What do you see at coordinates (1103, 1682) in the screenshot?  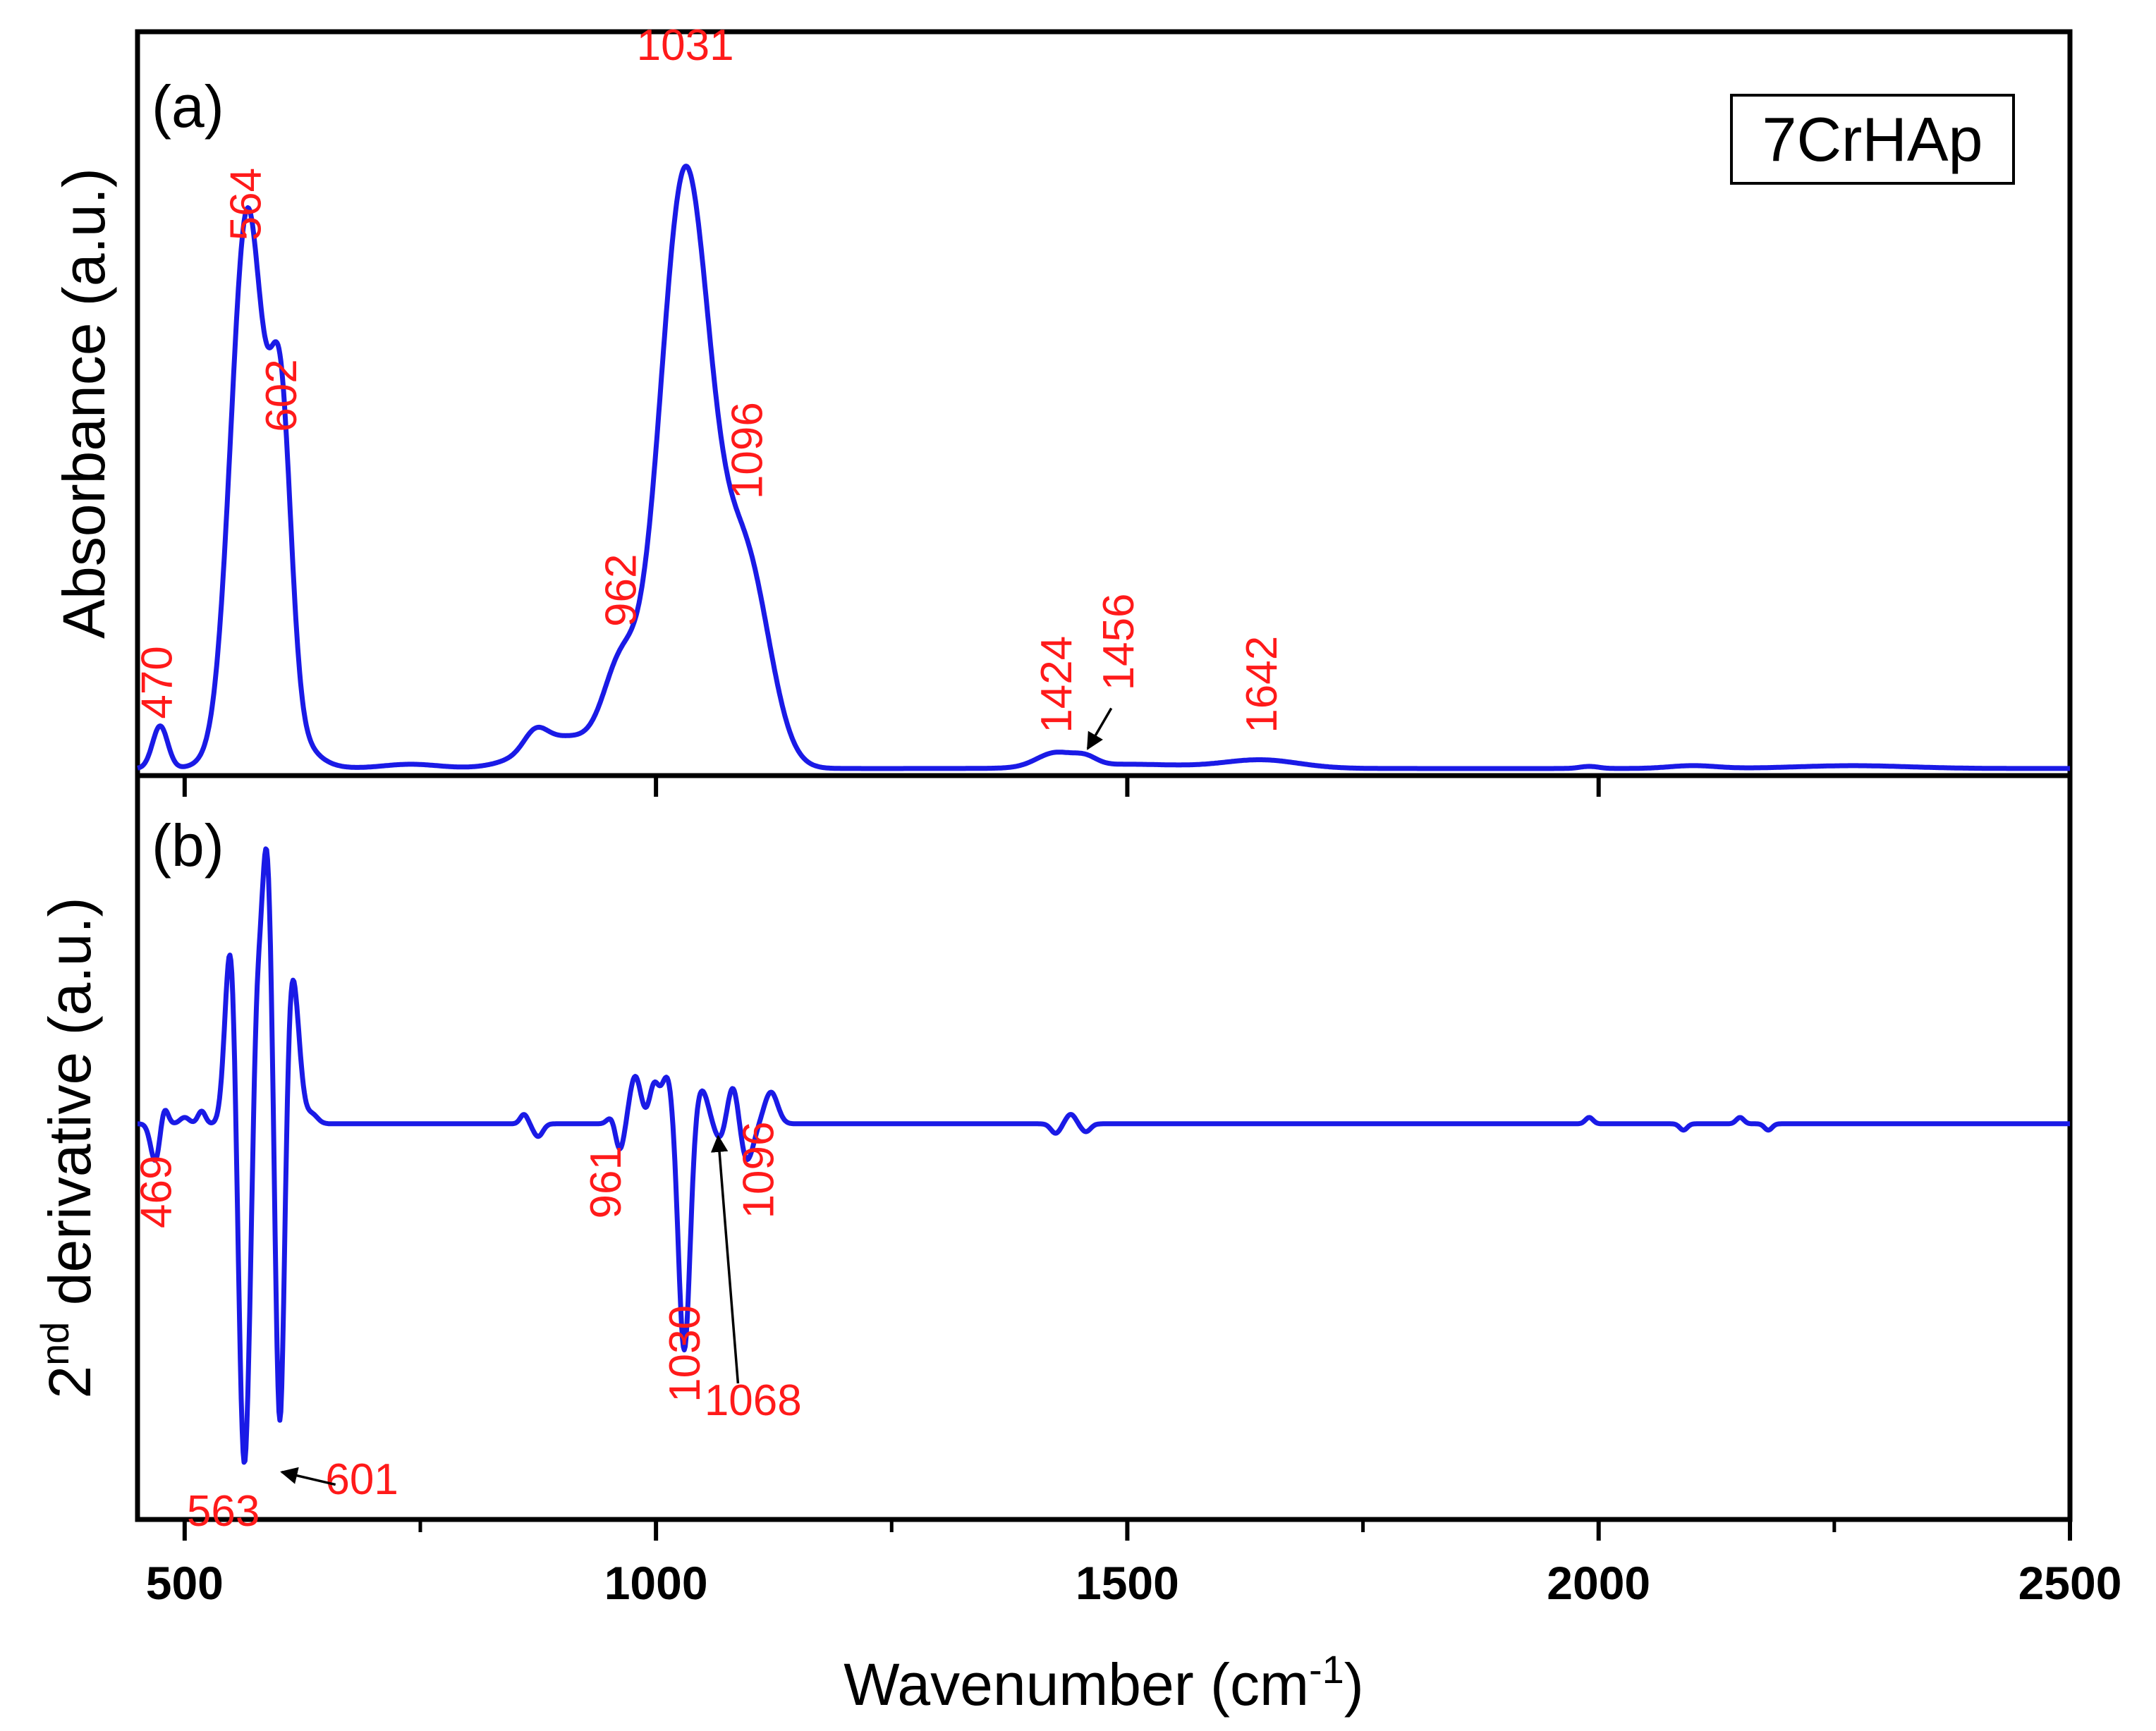 I see `x-axis-title: Wavenumber (cm-1)` at bounding box center [1103, 1682].